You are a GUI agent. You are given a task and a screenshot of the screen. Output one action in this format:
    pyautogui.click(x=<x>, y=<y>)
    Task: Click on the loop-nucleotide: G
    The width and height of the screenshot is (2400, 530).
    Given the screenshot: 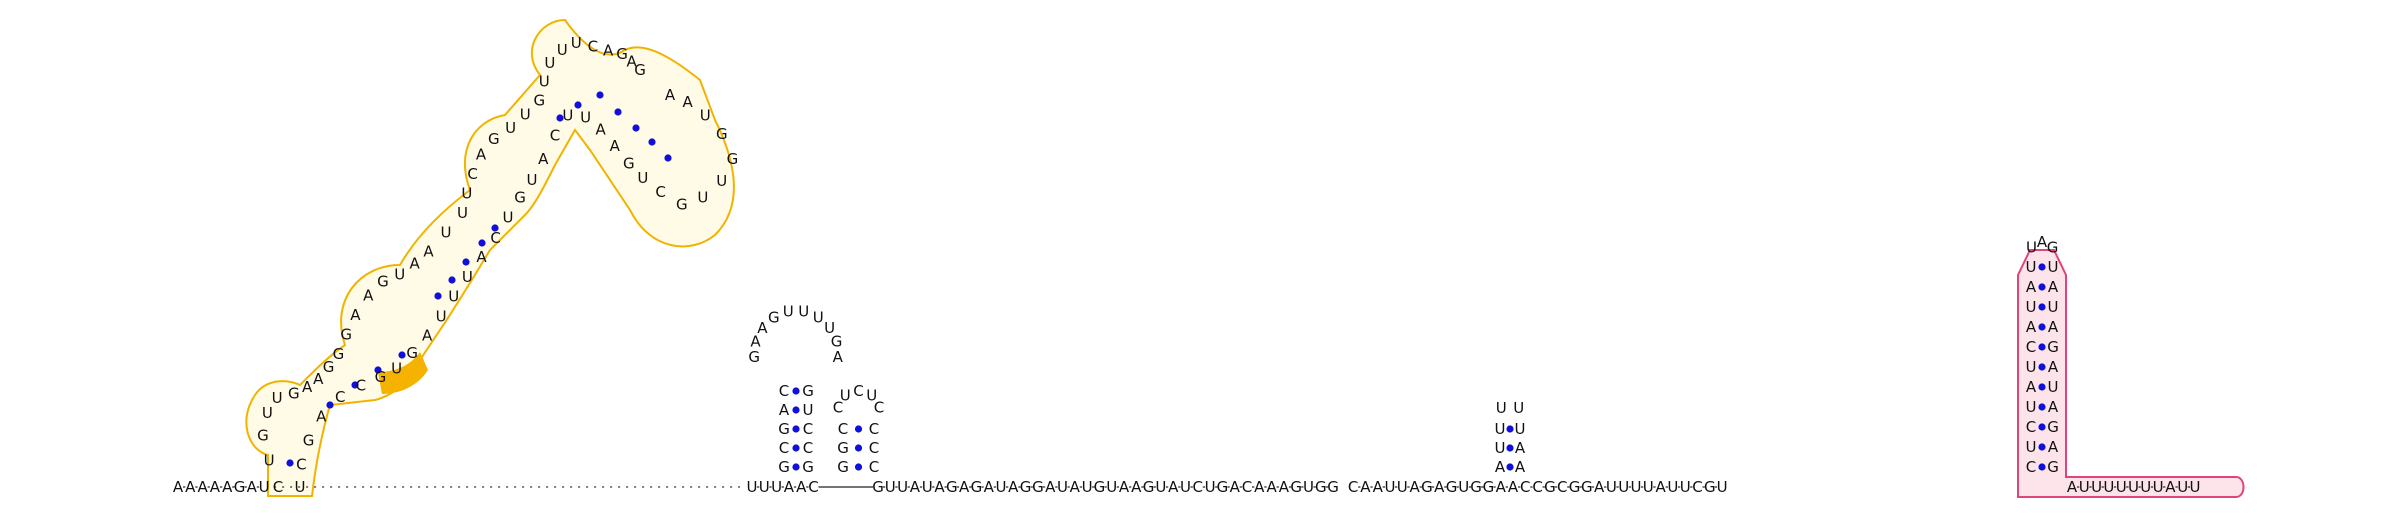 What is the action you would take?
    pyautogui.click(x=754, y=357)
    